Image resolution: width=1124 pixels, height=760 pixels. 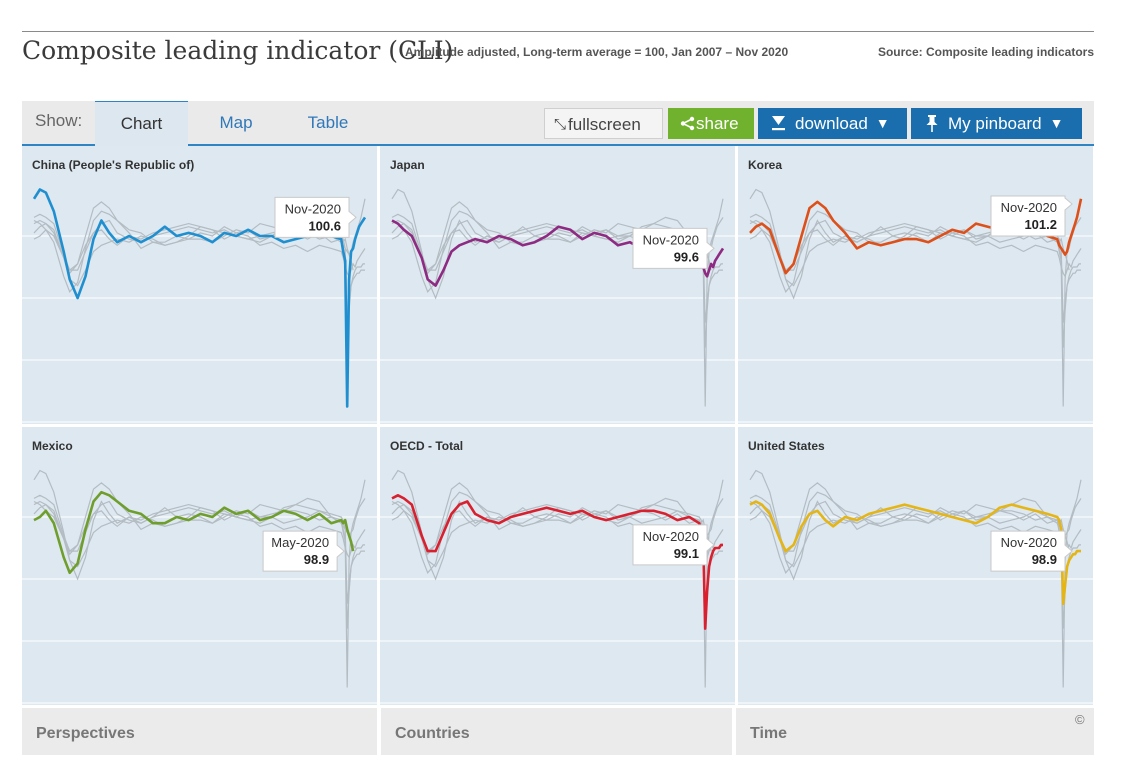 What do you see at coordinates (324, 225) in the screenshot?
I see `label-value: 100.6` at bounding box center [324, 225].